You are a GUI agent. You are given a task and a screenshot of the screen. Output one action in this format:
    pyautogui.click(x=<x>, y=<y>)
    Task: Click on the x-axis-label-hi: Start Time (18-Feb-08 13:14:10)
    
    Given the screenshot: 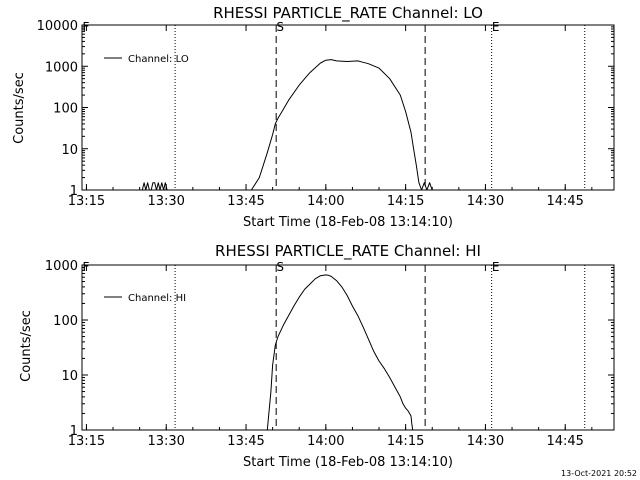 What is the action you would take?
    pyautogui.click(x=348, y=462)
    